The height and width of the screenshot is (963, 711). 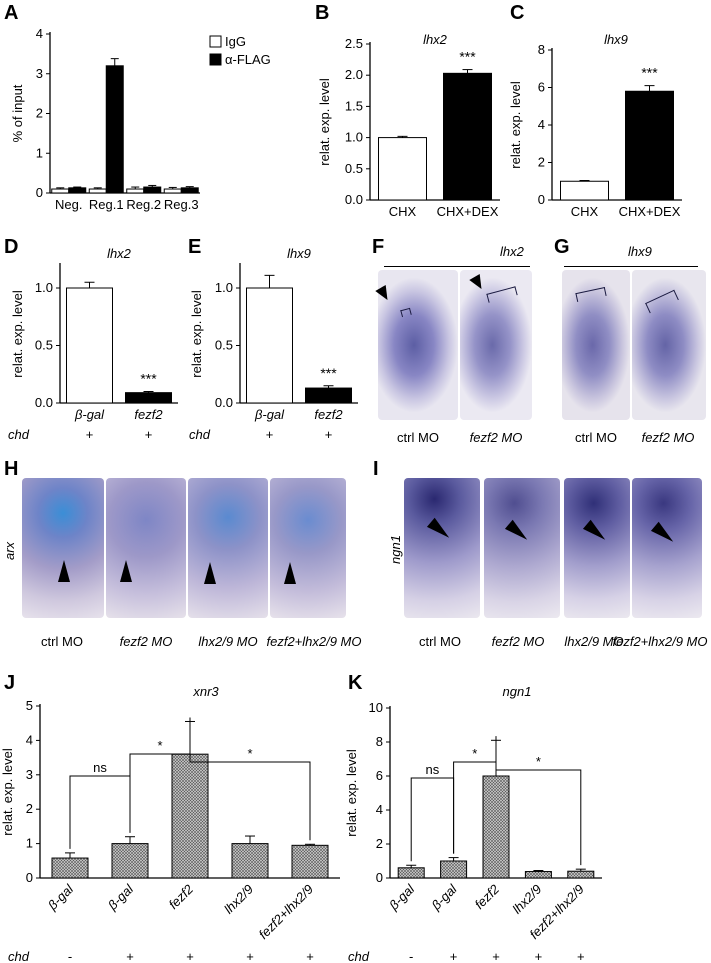 What do you see at coordinates (496, 437) in the screenshot?
I see `panel-f-caption-2: fezf2 MO` at bounding box center [496, 437].